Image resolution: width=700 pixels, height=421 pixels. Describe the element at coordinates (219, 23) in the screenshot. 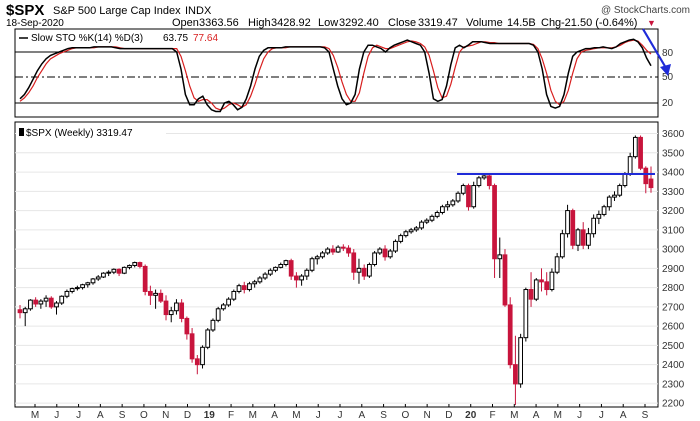

I see `open-value: 3363.56` at that location.